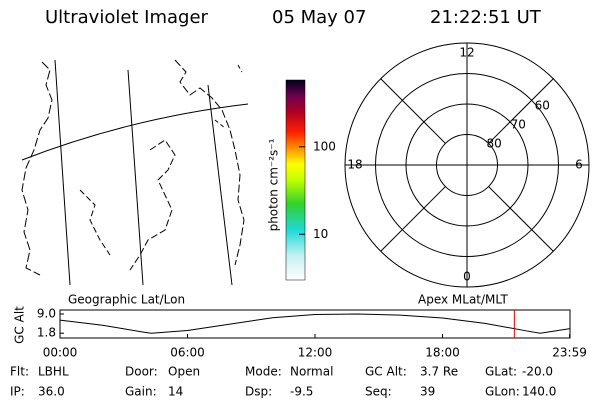  I want to click on field-label: Mode:, so click(263, 372).